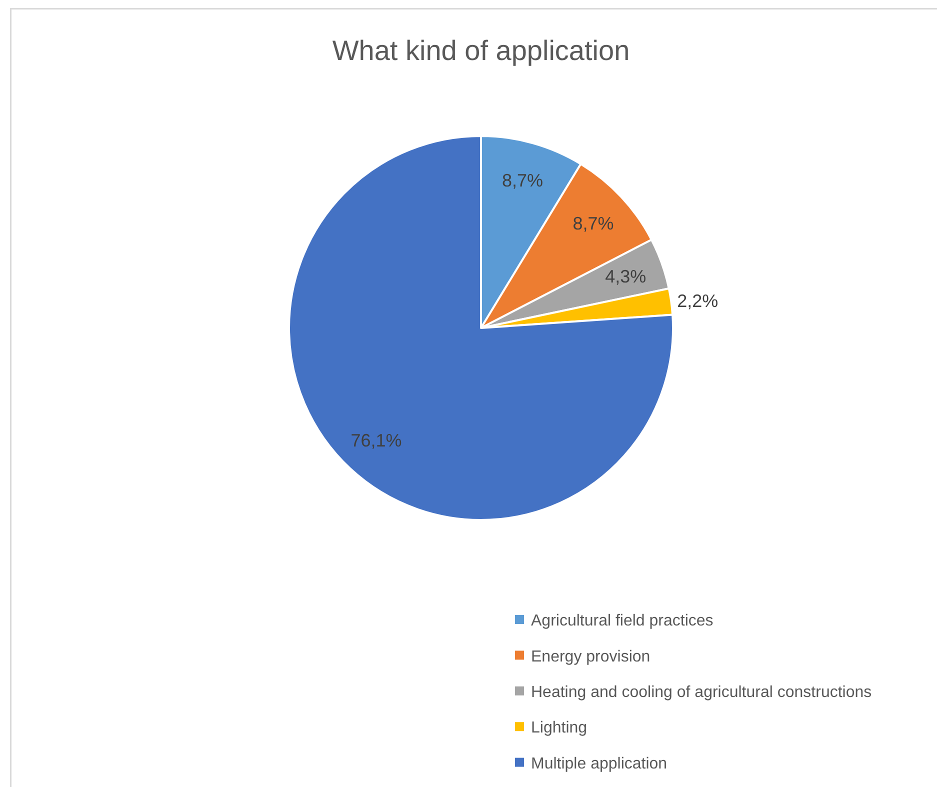 Image resolution: width=937 pixels, height=787 pixels. What do you see at coordinates (590, 657) in the screenshot?
I see `legend-label: Energy provision` at bounding box center [590, 657].